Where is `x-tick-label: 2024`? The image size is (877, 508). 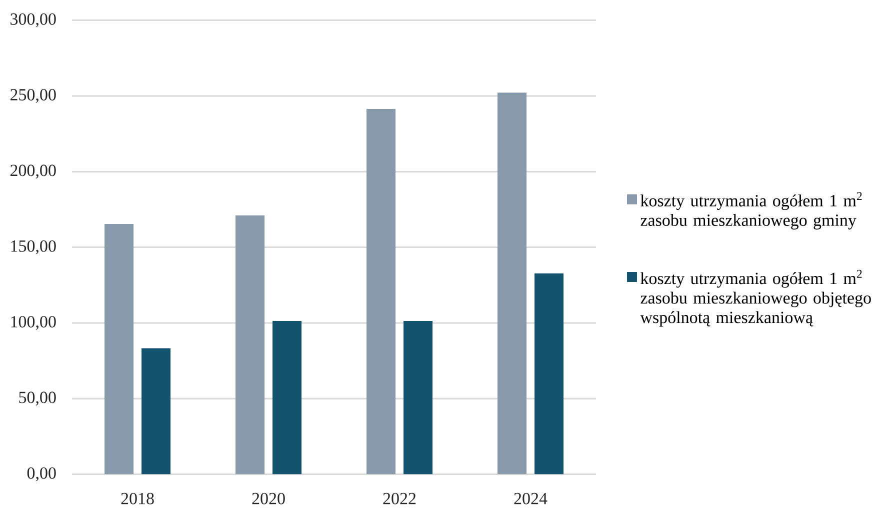 x-tick-label: 2024 is located at coordinates (531, 498).